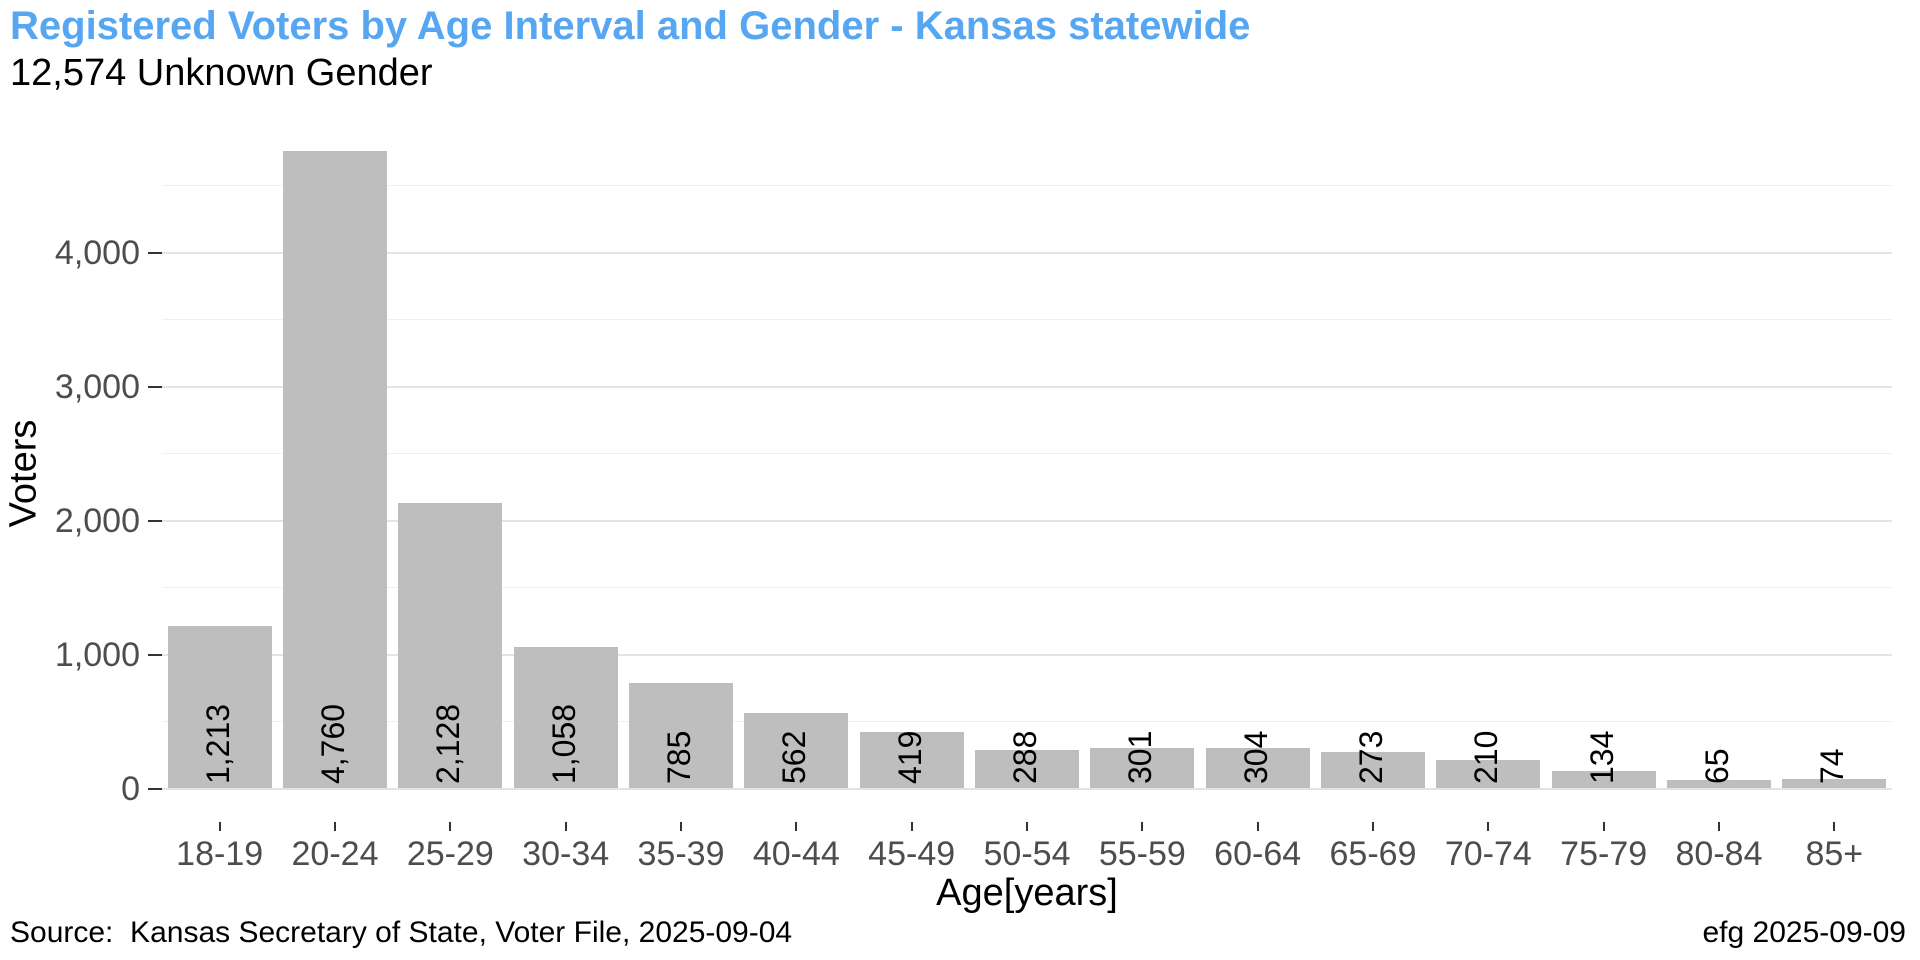 The height and width of the screenshot is (960, 1920). I want to click on x-tick-label-65-69: 65-69, so click(1373, 854).